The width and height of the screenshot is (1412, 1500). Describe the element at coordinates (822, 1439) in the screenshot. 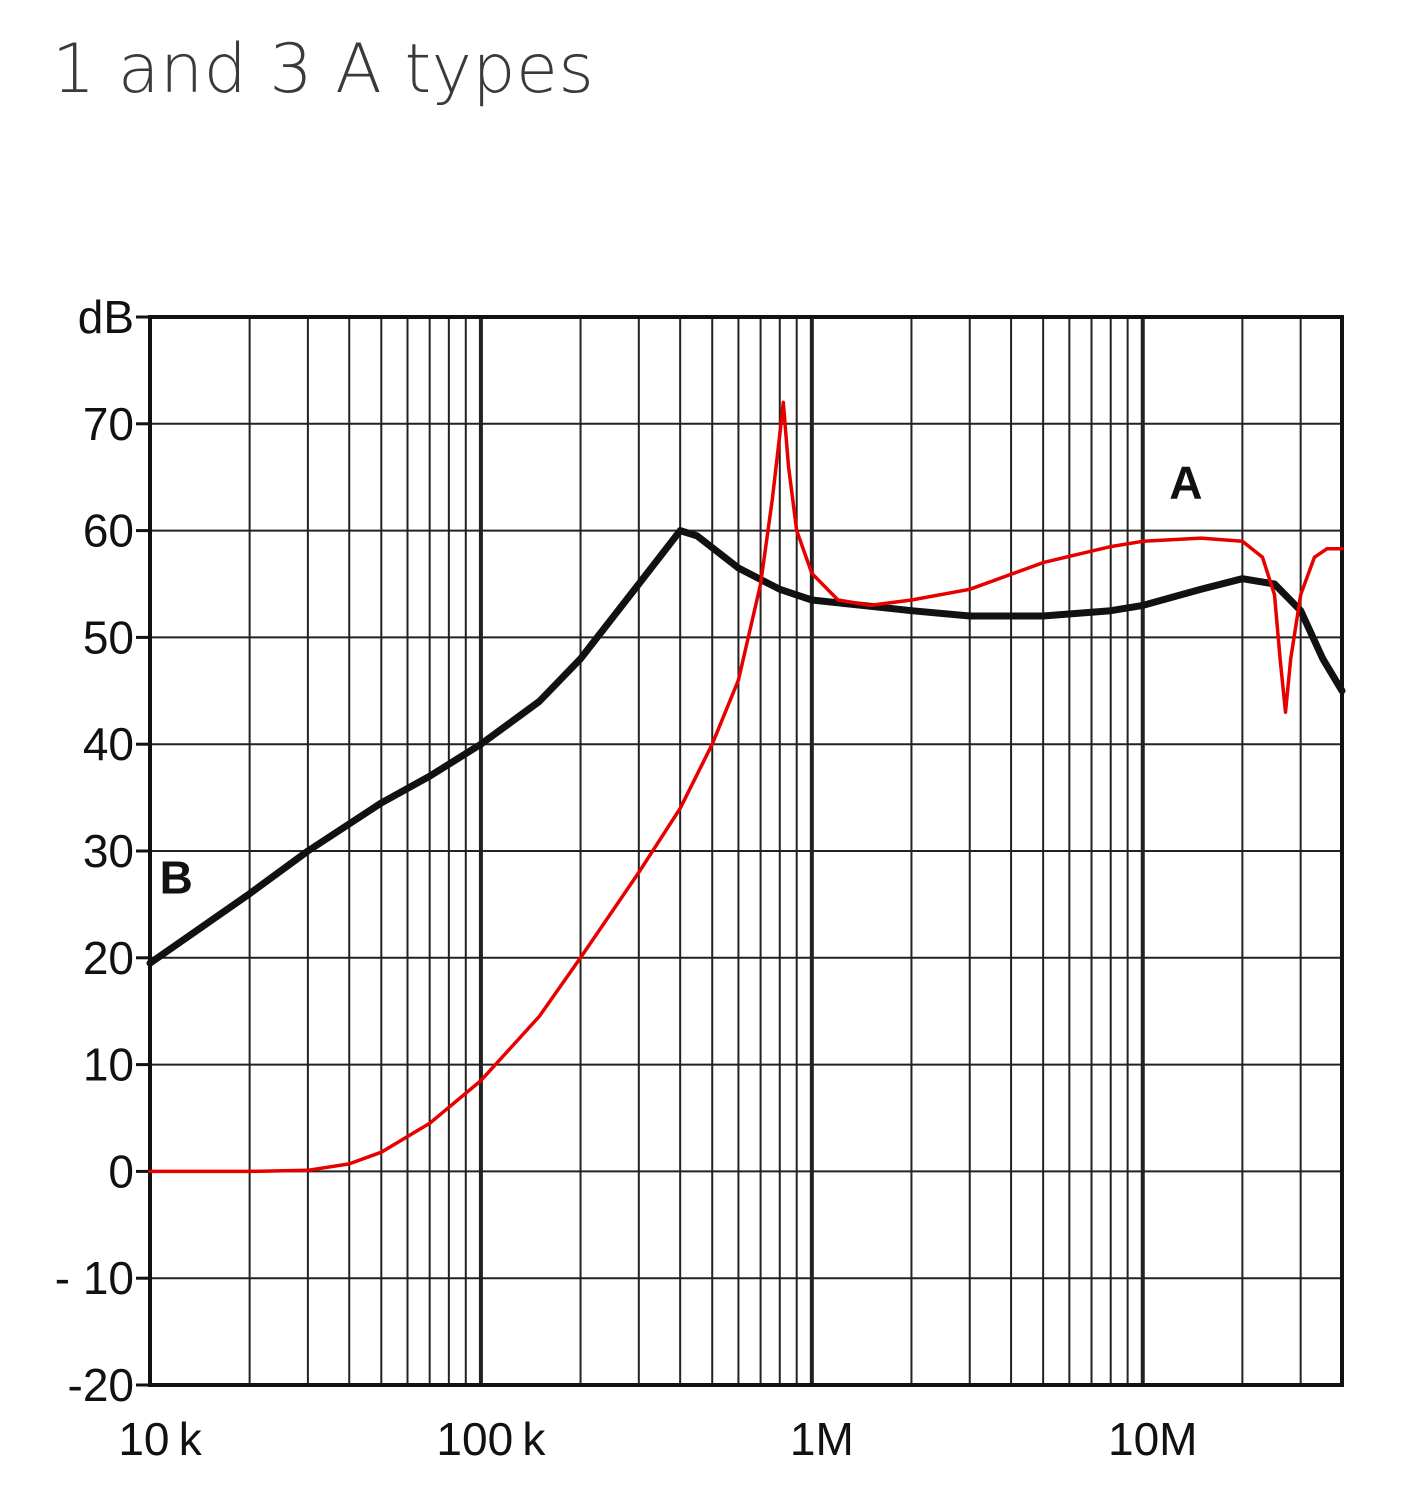

I see `x-tick-label: 1M` at that location.